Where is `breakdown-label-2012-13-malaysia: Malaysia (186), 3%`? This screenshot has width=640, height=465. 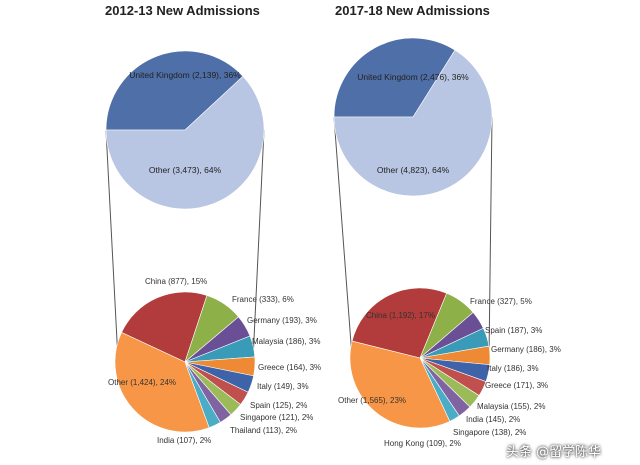
breakdown-label-2012-13-malaysia: Malaysia (186), 3% is located at coordinates (286, 341).